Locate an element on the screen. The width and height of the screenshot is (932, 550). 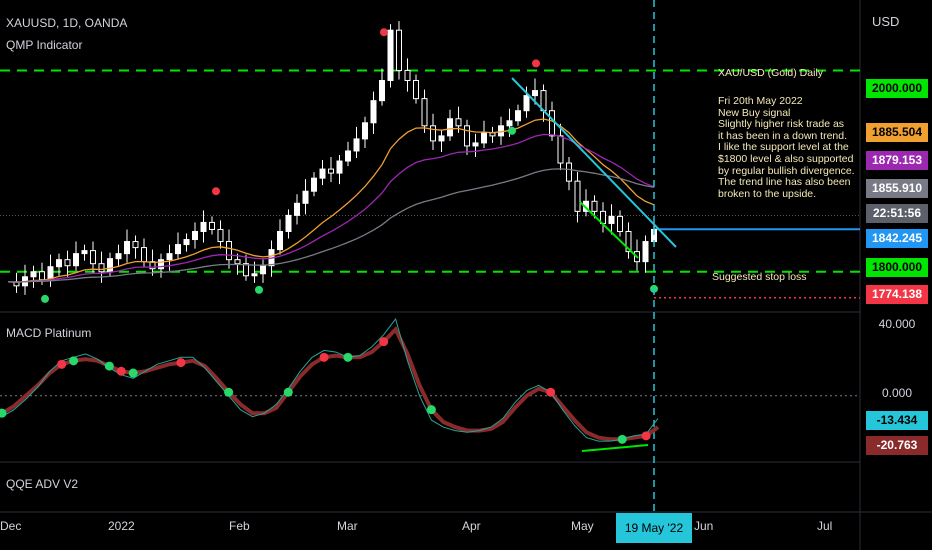
currency-label: USD is located at coordinates (886, 21).